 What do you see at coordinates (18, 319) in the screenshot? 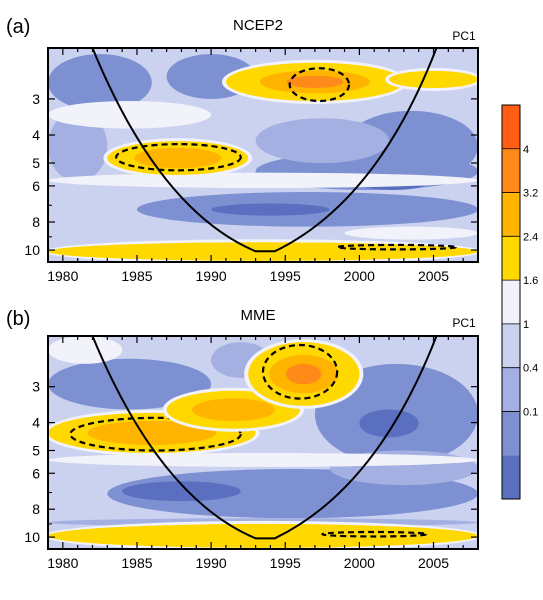
I see `panel-label-b: (b)` at bounding box center [18, 319].